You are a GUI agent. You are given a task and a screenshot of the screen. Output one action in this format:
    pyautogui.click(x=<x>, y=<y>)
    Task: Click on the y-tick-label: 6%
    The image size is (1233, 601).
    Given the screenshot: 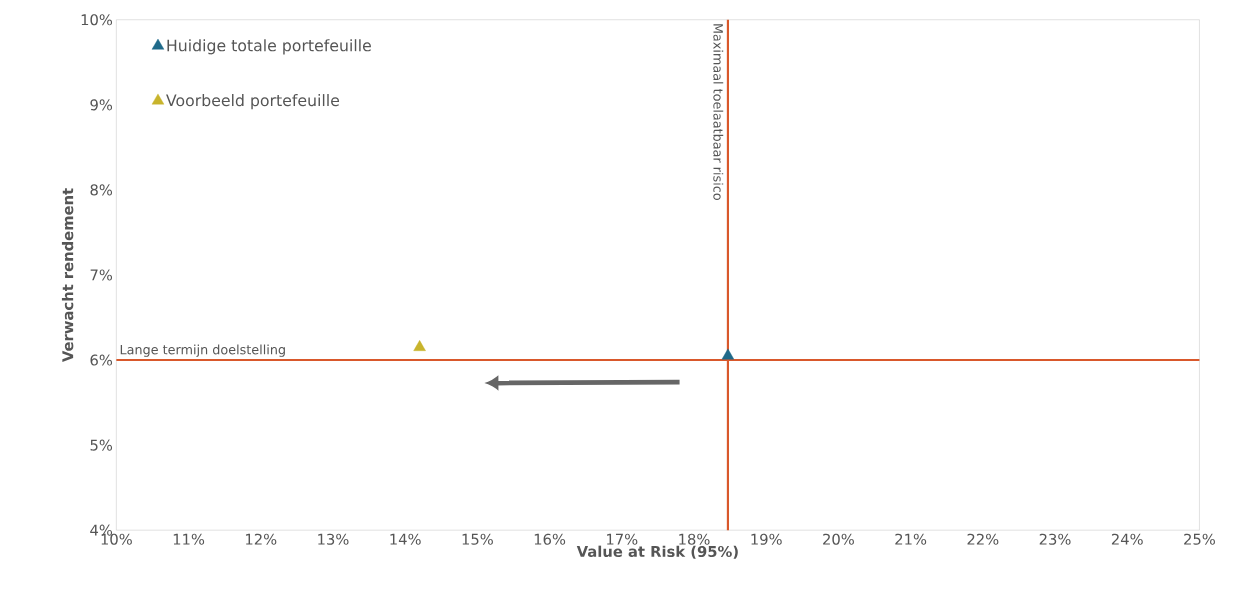 What is the action you would take?
    pyautogui.click(x=101, y=360)
    